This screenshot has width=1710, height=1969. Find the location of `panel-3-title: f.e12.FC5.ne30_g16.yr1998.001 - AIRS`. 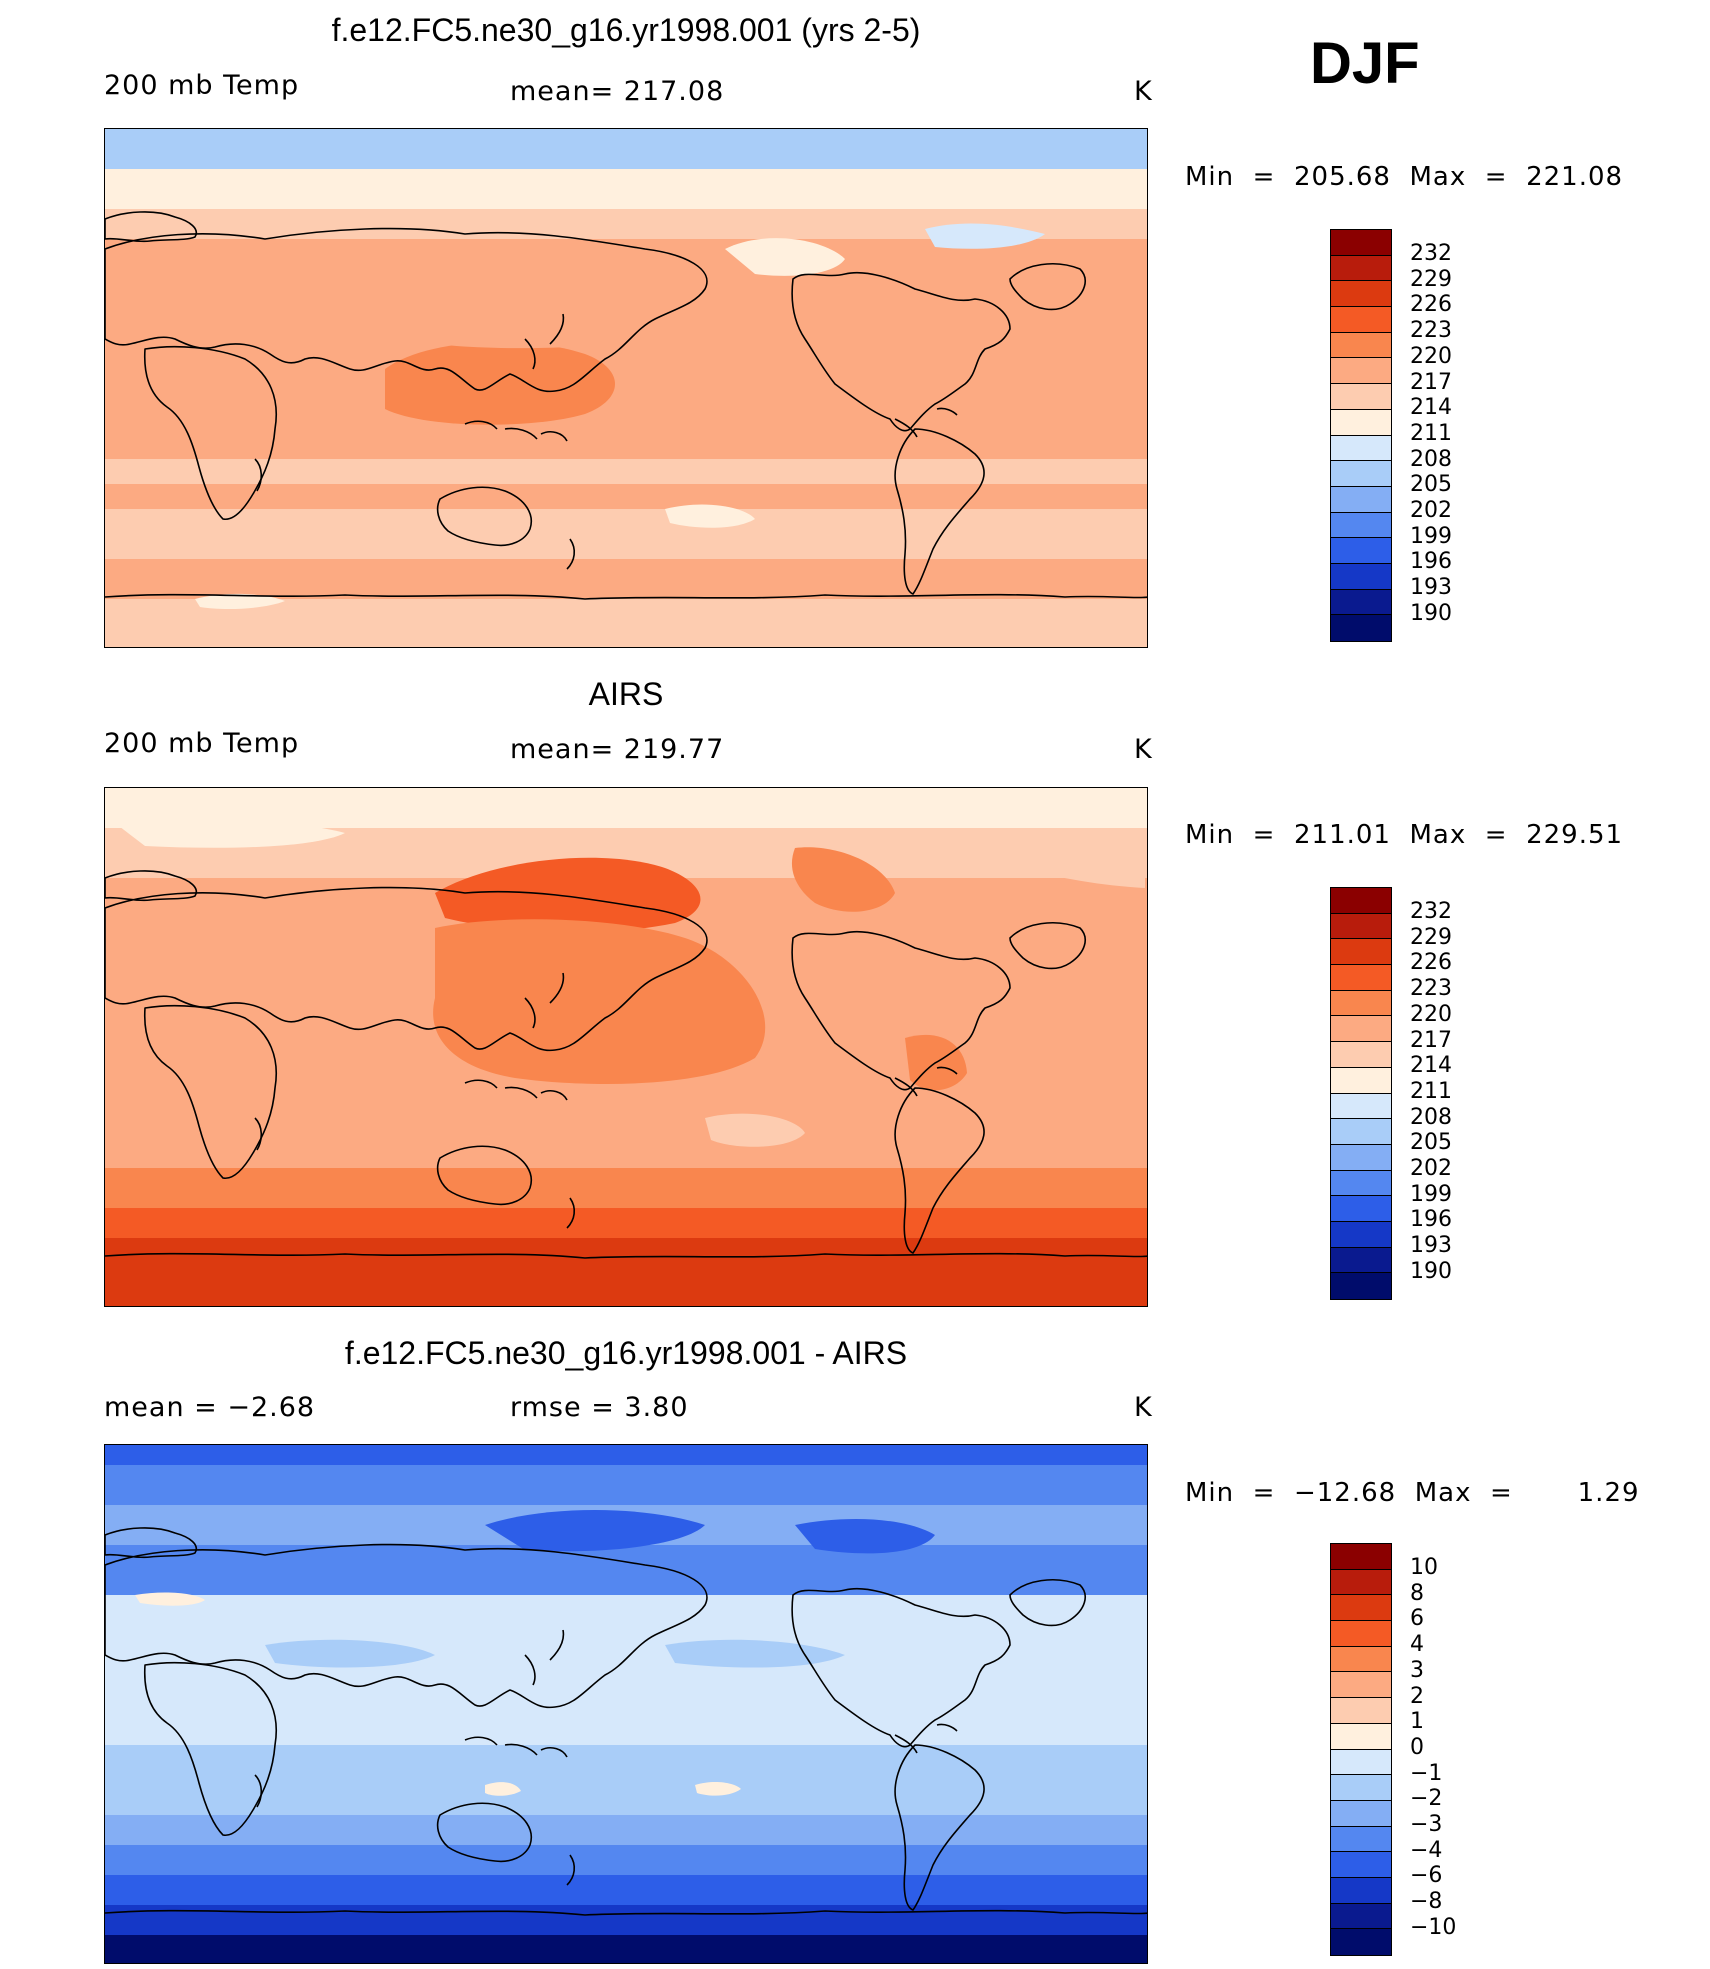

panel-3-title: f.e12.FC5.ne30_g16.yr1998.001 - AIRS is located at coordinates (626, 1353).